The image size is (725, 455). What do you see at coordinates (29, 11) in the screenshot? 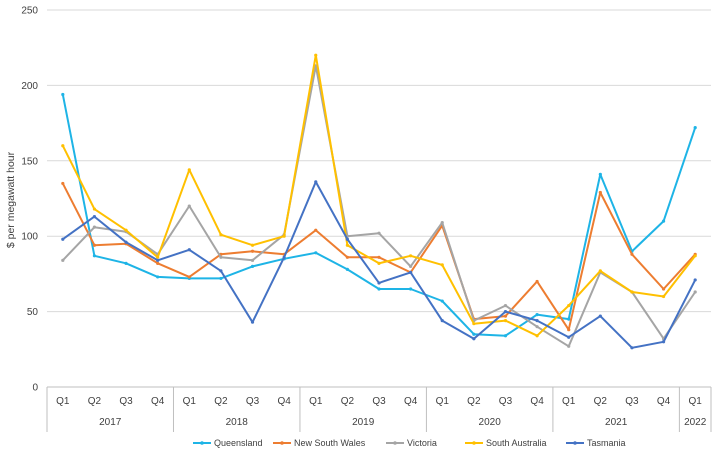
I see `y-tick-label: 250` at bounding box center [29, 11].